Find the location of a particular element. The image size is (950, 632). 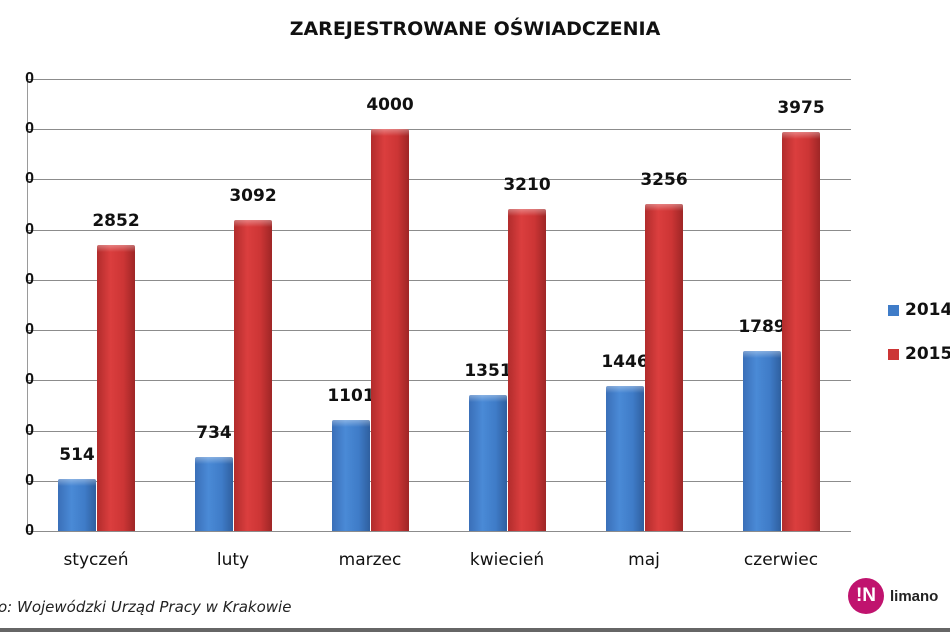

legend-item-2014: 2014 is located at coordinates (919, 310).